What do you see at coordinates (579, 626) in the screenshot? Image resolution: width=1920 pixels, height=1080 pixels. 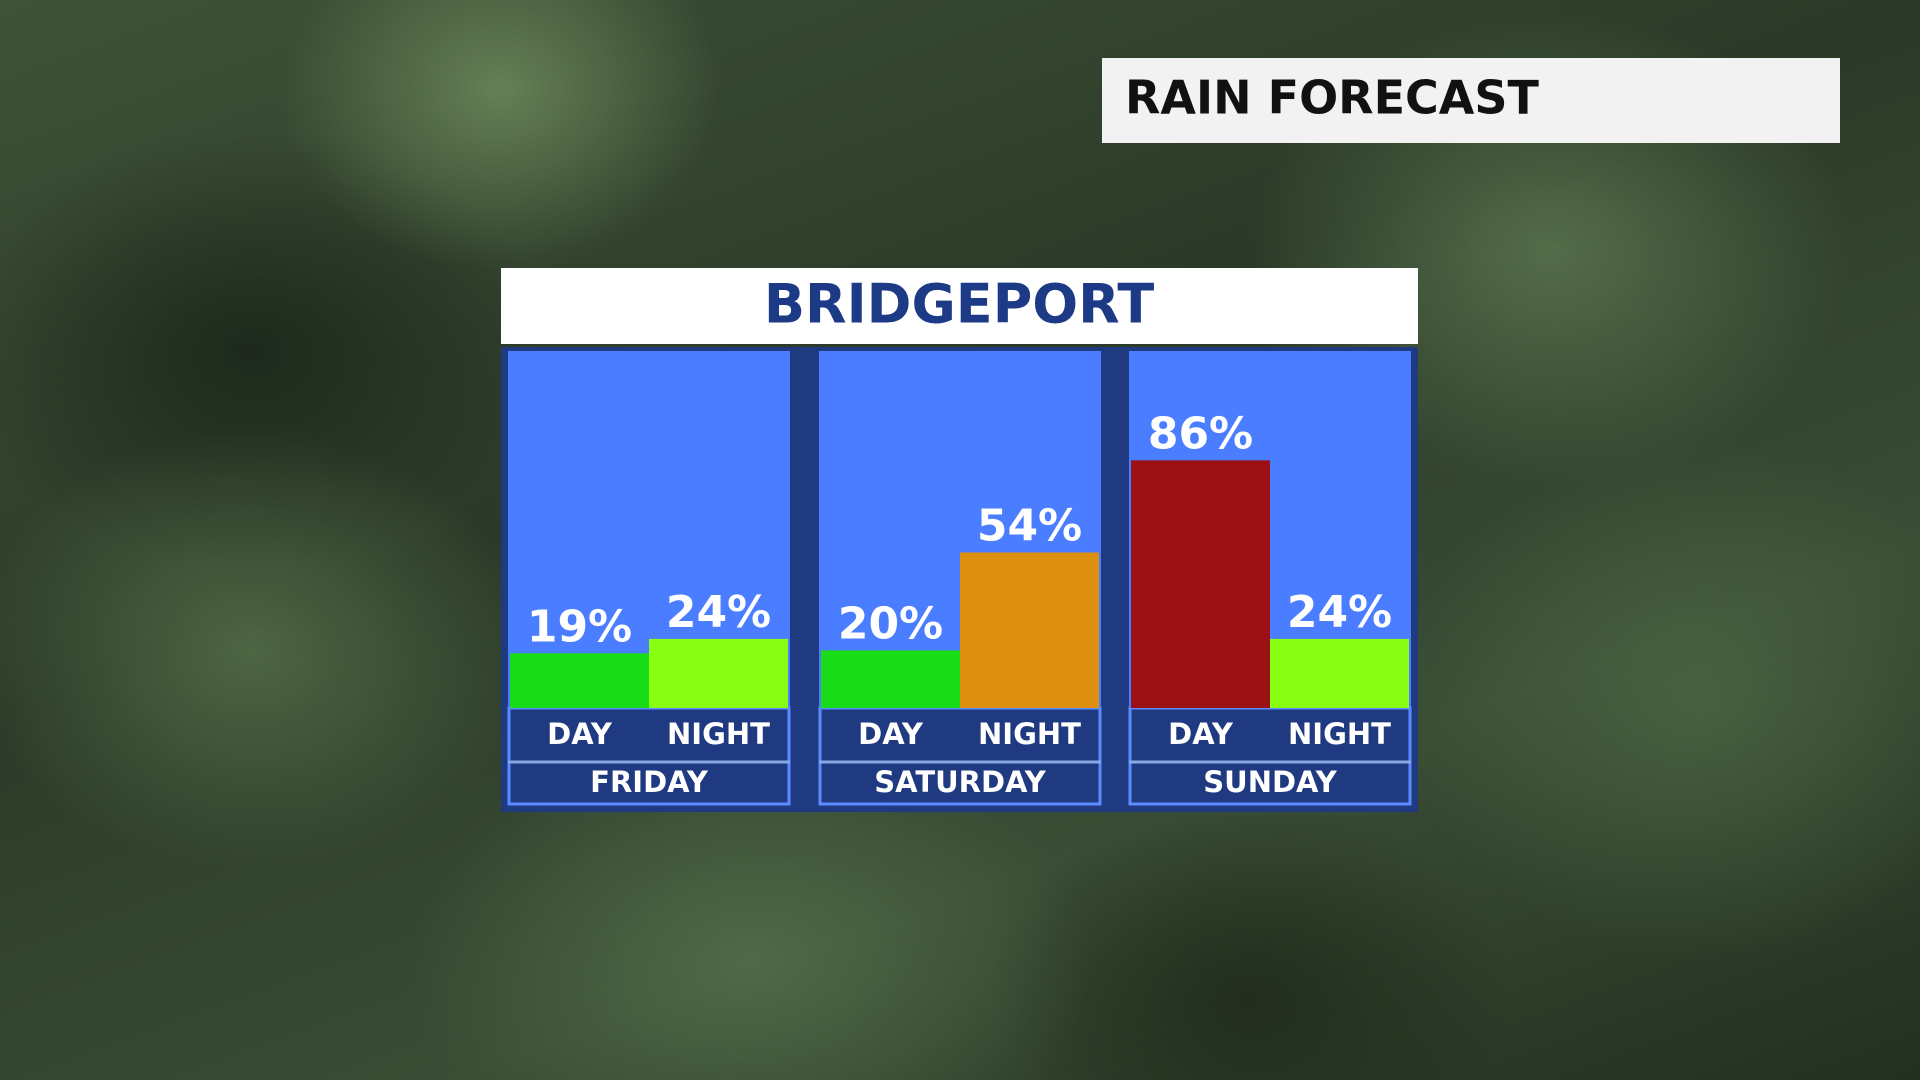 I see `value-label: 19%` at bounding box center [579, 626].